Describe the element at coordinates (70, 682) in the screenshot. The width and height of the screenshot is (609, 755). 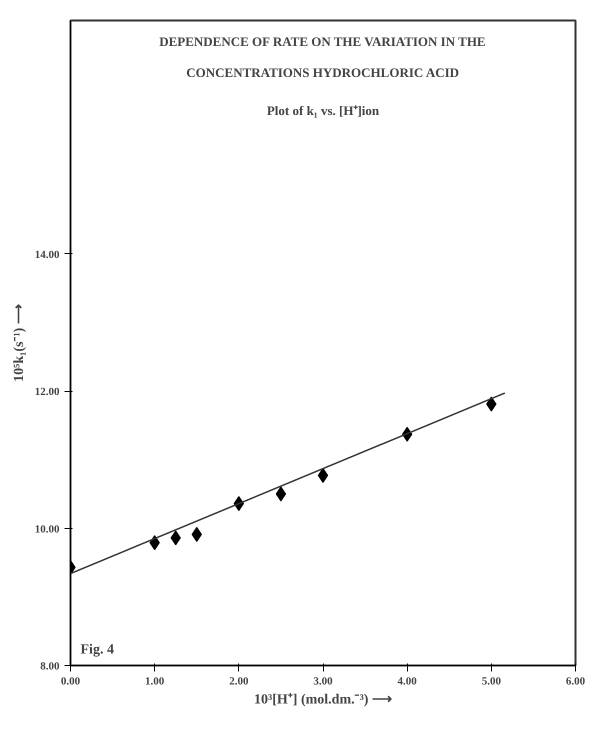
I see `x-tick-label: 0.00` at that location.